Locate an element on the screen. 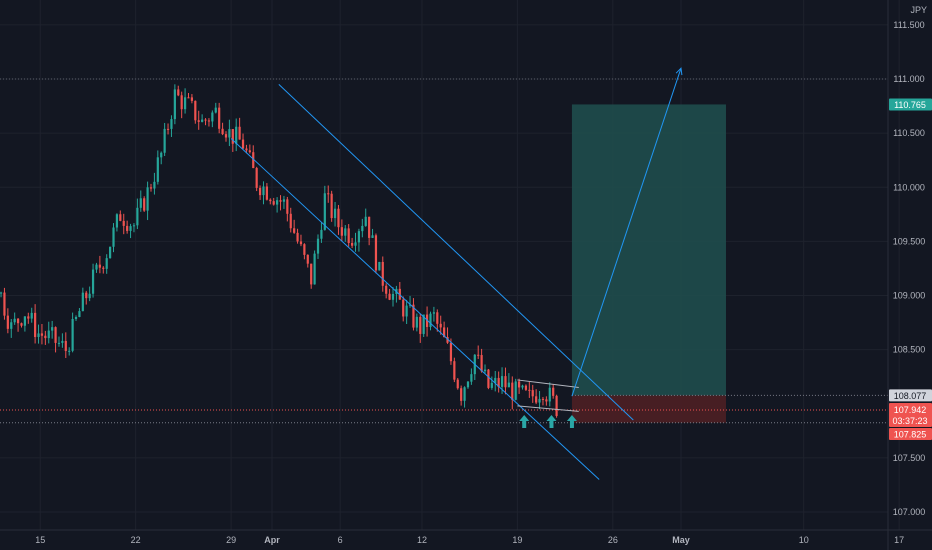 Image resolution: width=932 pixels, height=550 pixels. entry-price-badge-bg is located at coordinates (910, 395).